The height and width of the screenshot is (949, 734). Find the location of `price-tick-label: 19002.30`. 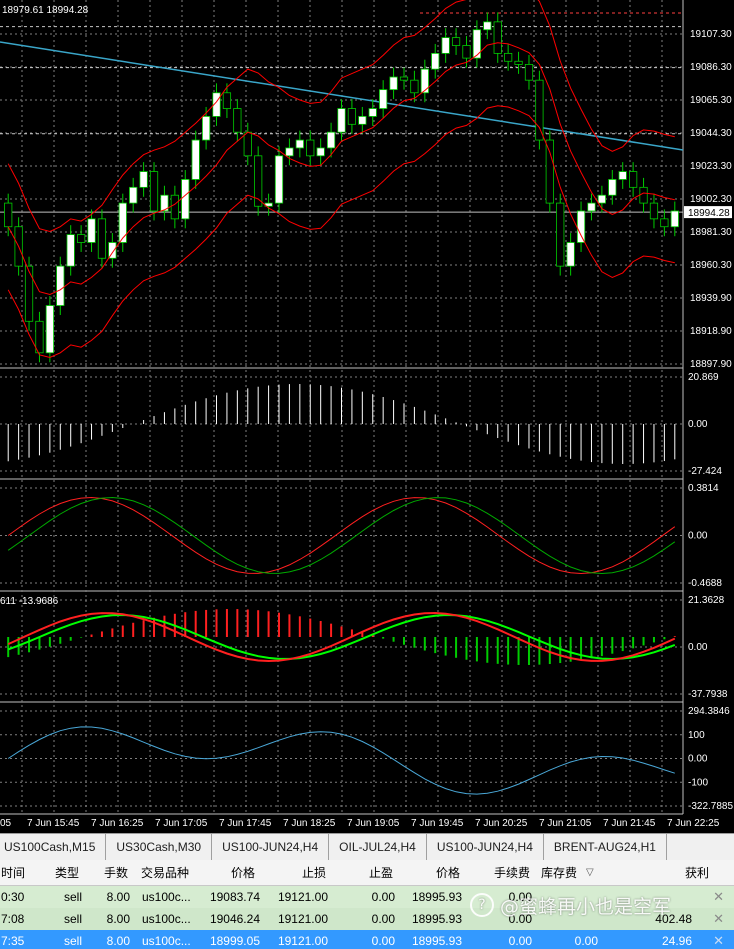

price-tick-label: 19002.30 is located at coordinates (711, 199).